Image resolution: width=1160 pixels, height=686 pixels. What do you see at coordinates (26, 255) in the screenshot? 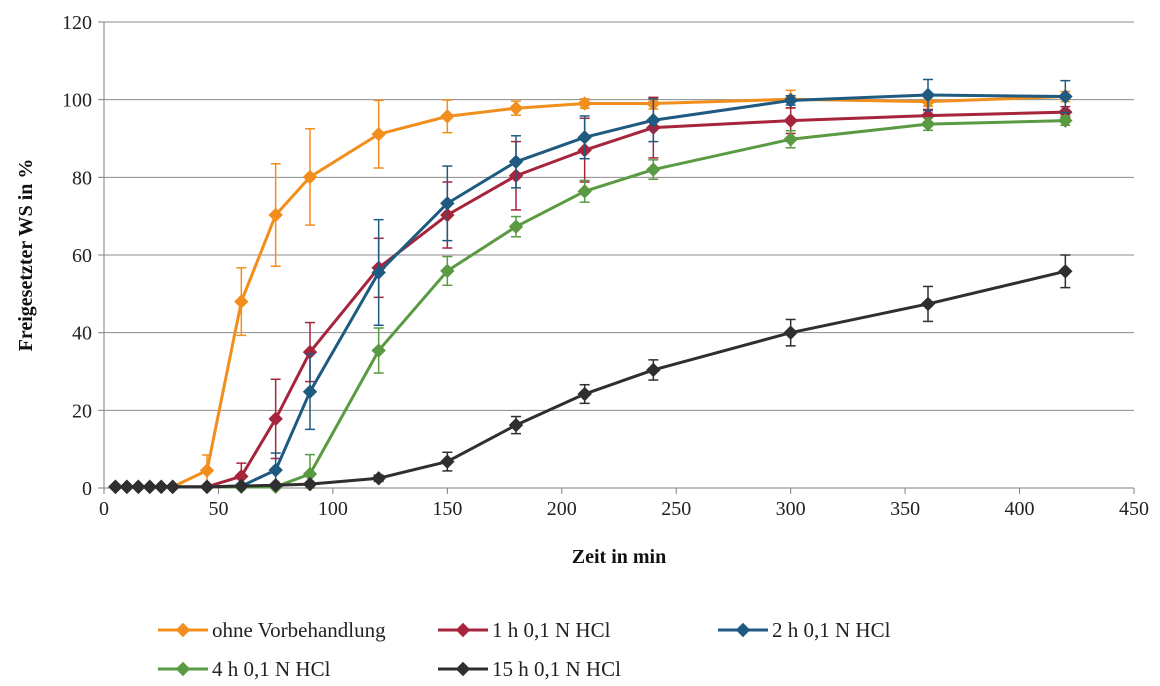
I see `y-axis-title: Freigesetzter WS in %` at bounding box center [26, 255].